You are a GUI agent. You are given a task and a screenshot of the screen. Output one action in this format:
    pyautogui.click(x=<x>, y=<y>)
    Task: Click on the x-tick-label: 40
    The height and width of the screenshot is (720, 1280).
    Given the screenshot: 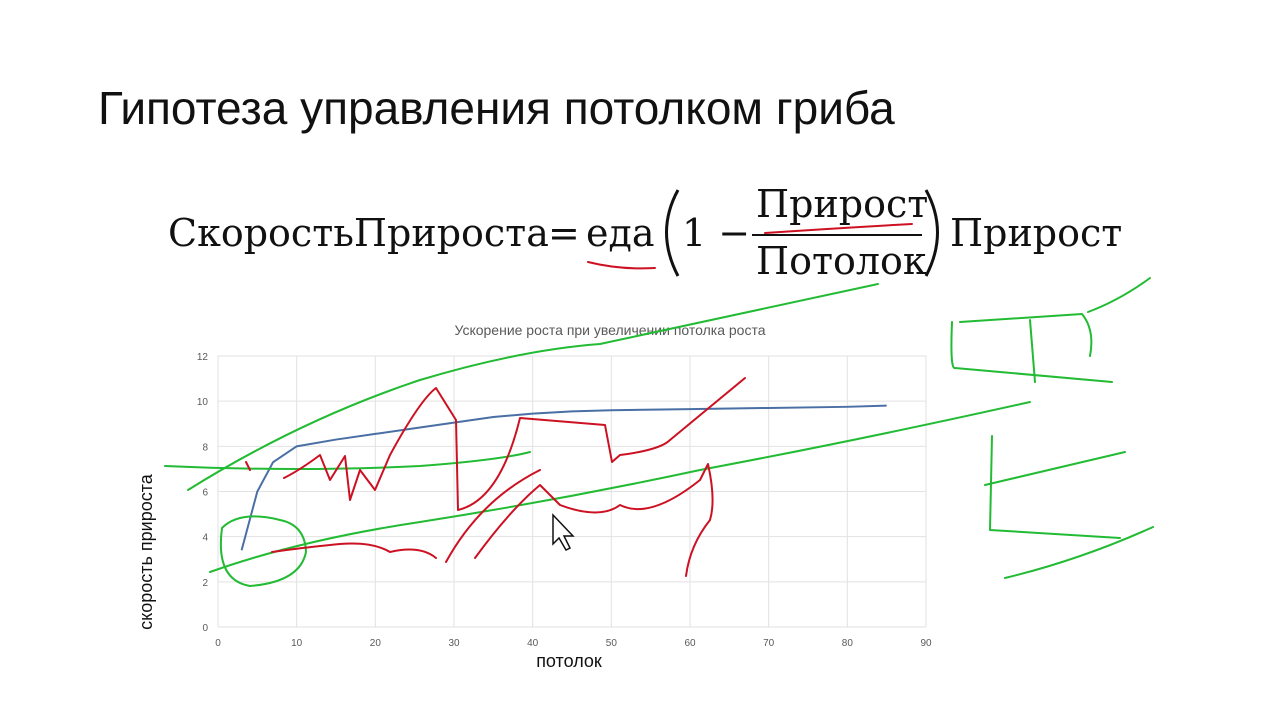 What is the action you would take?
    pyautogui.click(x=533, y=643)
    